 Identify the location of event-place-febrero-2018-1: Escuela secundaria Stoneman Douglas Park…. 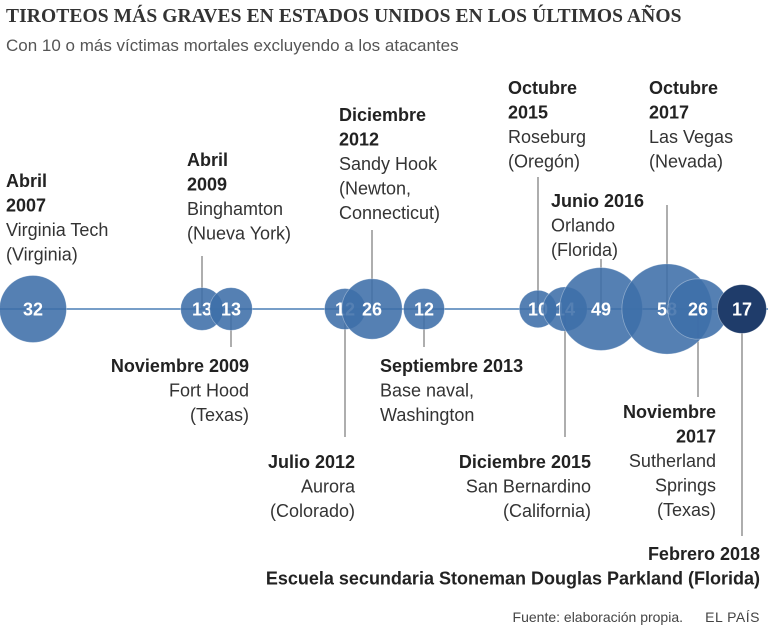
(513, 579).